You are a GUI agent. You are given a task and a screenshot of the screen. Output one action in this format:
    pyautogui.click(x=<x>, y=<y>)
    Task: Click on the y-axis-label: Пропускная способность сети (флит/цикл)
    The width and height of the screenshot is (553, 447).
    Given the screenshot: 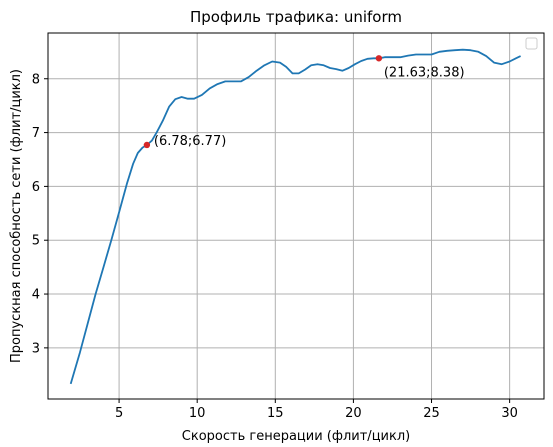 What is the action you would take?
    pyautogui.click(x=16, y=216)
    